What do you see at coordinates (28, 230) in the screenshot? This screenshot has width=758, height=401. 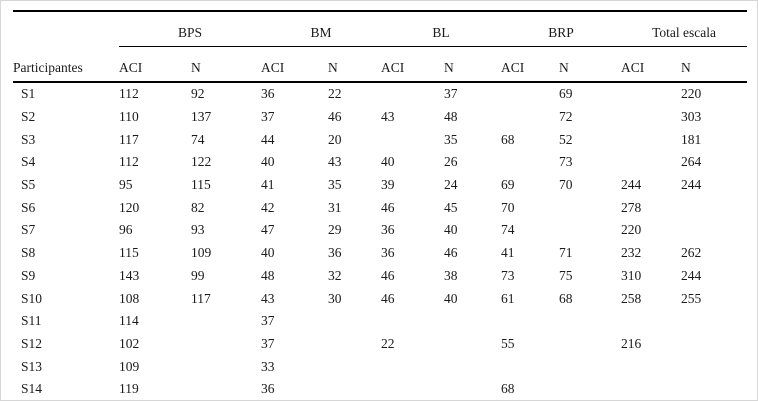 I see `row-label: S7` at bounding box center [28, 230].